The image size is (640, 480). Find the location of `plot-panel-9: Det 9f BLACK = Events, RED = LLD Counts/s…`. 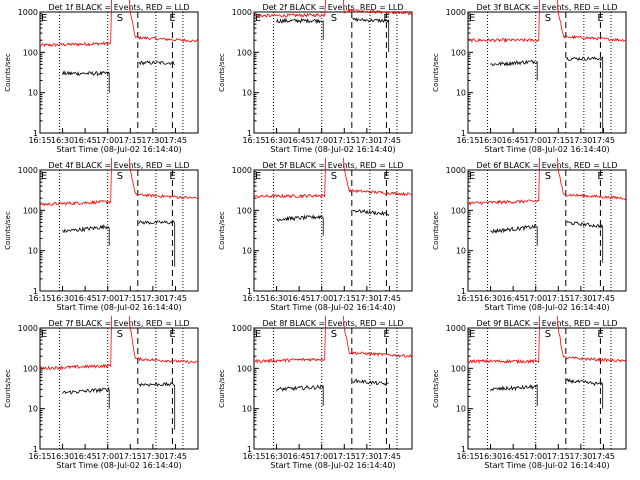

plot-panel-9: Det 9f BLACK = Events, RED = LLD Counts/s… is located at coordinates (529, 392).